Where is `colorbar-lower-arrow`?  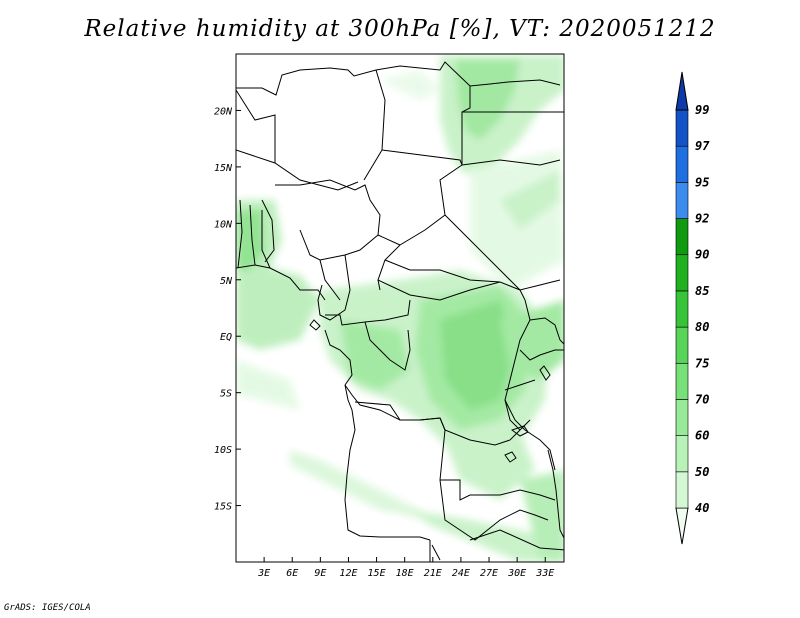
colorbar-lower-arrow is located at coordinates (682, 526).